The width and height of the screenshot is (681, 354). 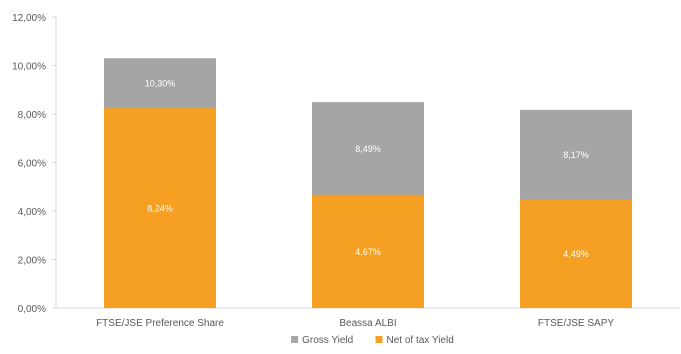 I want to click on y-tick-label: 8,00%, so click(x=32, y=115).